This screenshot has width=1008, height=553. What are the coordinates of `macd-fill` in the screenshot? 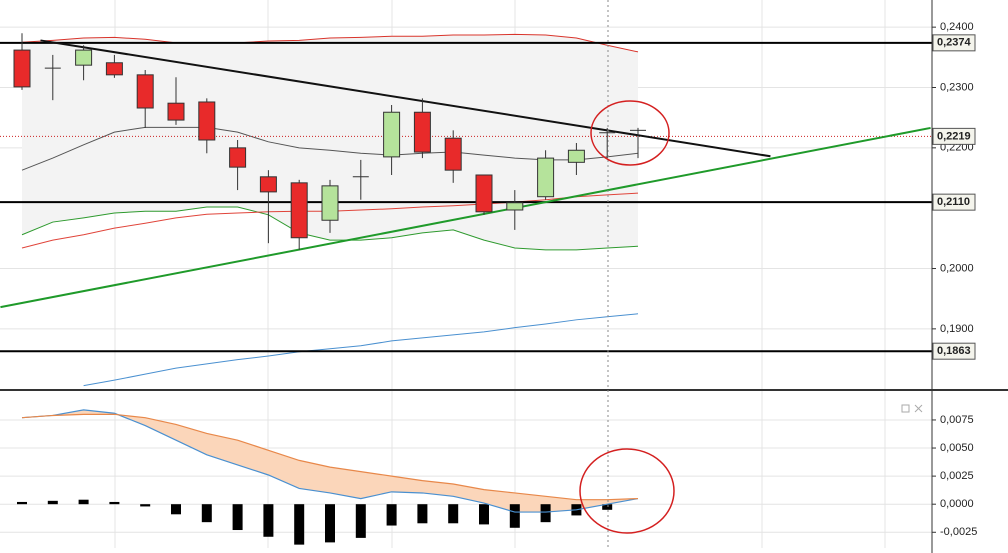 It's located at (330, 461).